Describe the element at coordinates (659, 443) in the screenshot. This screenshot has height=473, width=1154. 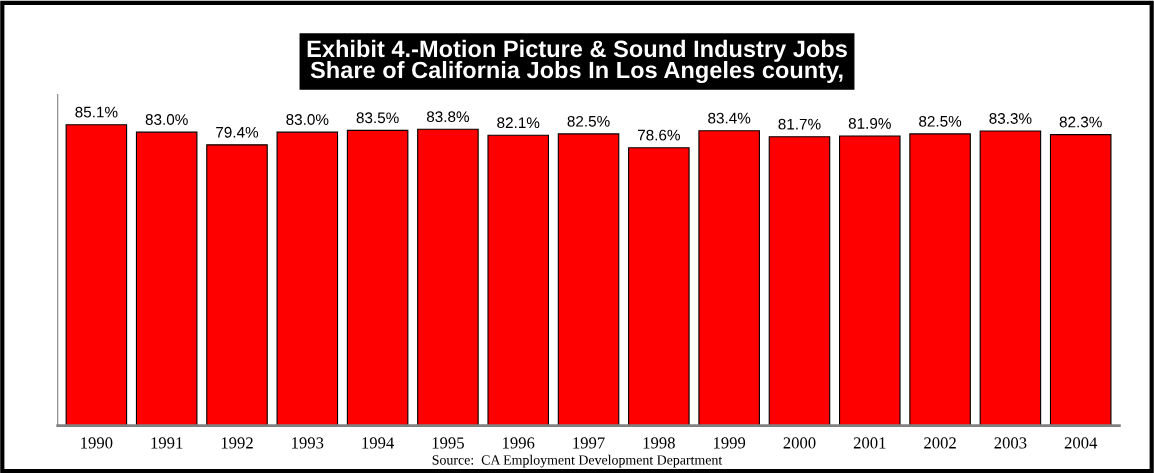
I see `x-tick-label: 1998` at that location.